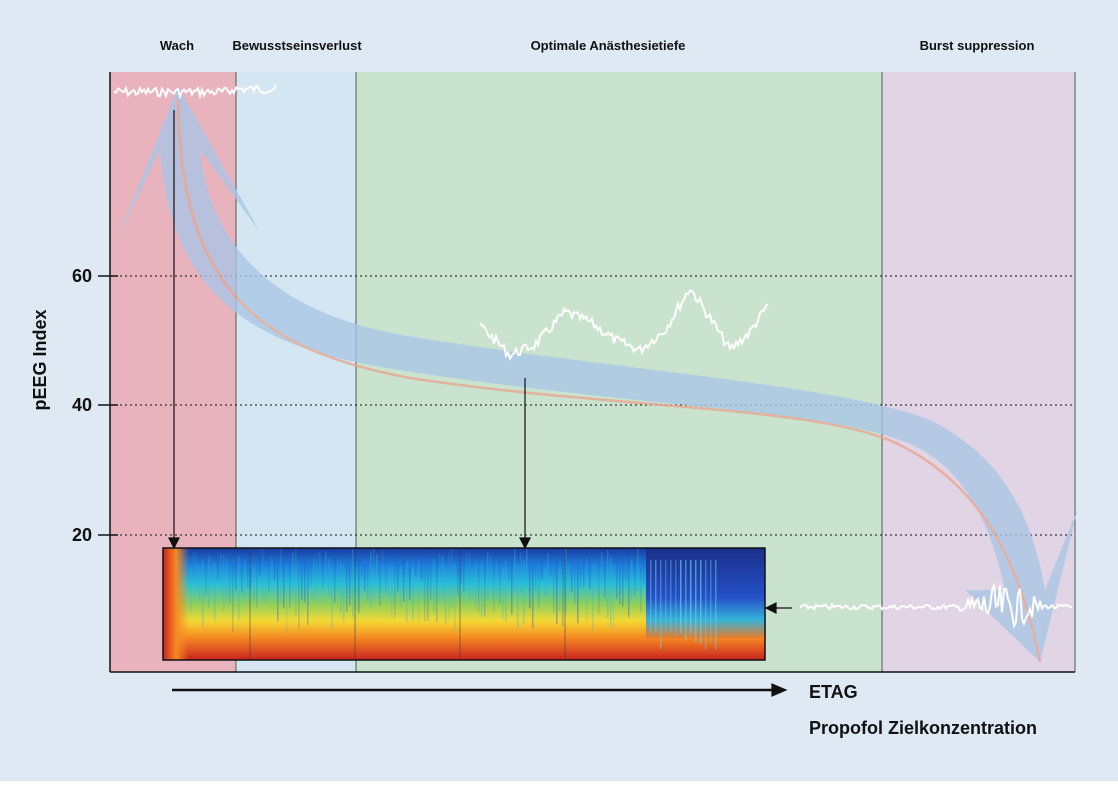  Describe the element at coordinates (108, 405) in the screenshot. I see `y-ticks` at that location.